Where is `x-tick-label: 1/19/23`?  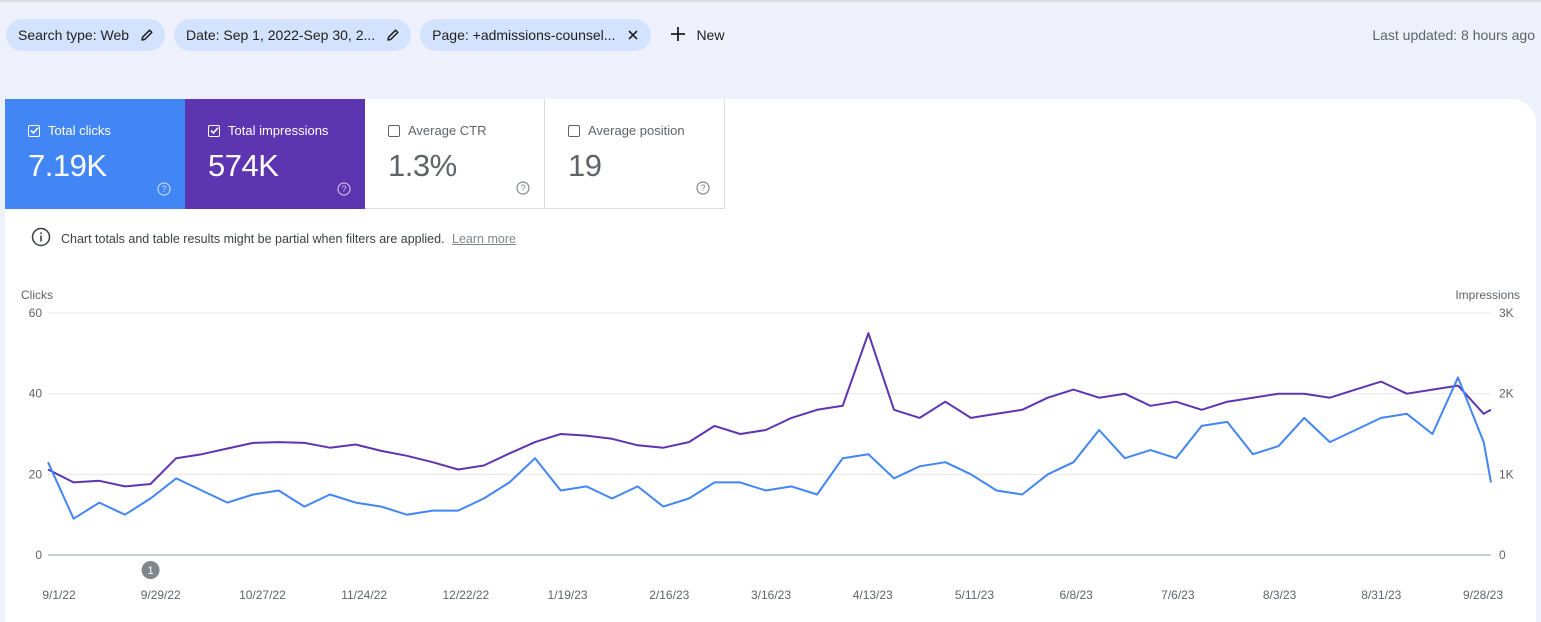 x-tick-label: 1/19/23 is located at coordinates (568, 595).